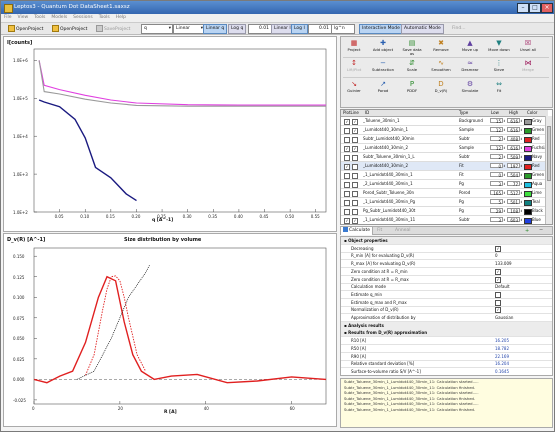 The width and height of the screenshot is (555, 432). Describe the element at coordinates (443, 193) in the screenshot. I see `table-row: Porod_Subtr_Toluene_30n Porod 165 ⇕ 517 ⇕ Lime` at that location.